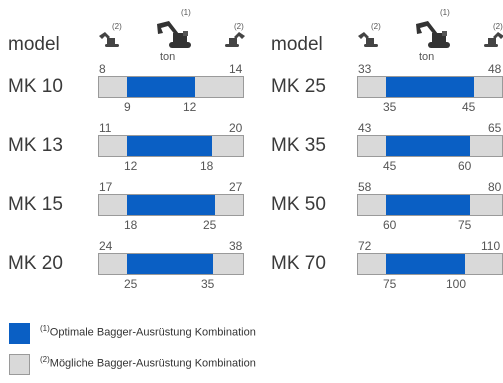 The image size is (503, 383). I want to click on optimal-min-label-5: 45, so click(390, 166).